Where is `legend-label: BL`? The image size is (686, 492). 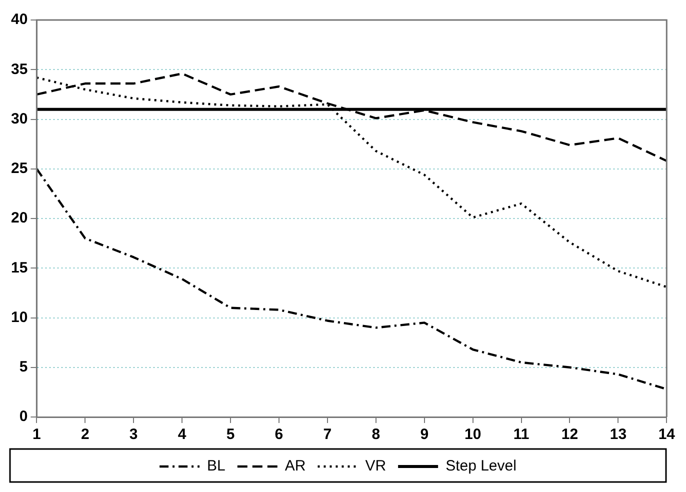
legend-label: BL is located at coordinates (216, 466).